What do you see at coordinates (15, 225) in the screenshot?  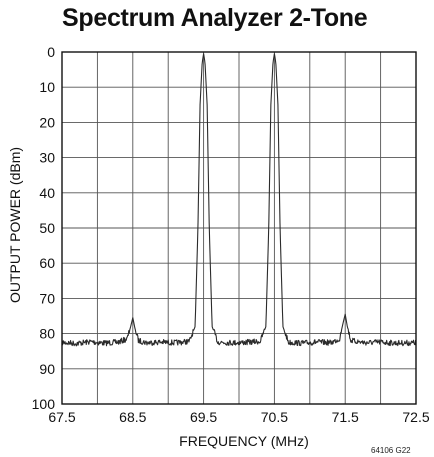 I see `y-axis-label: OUTPUT POWER (dBm)` at bounding box center [15, 225].